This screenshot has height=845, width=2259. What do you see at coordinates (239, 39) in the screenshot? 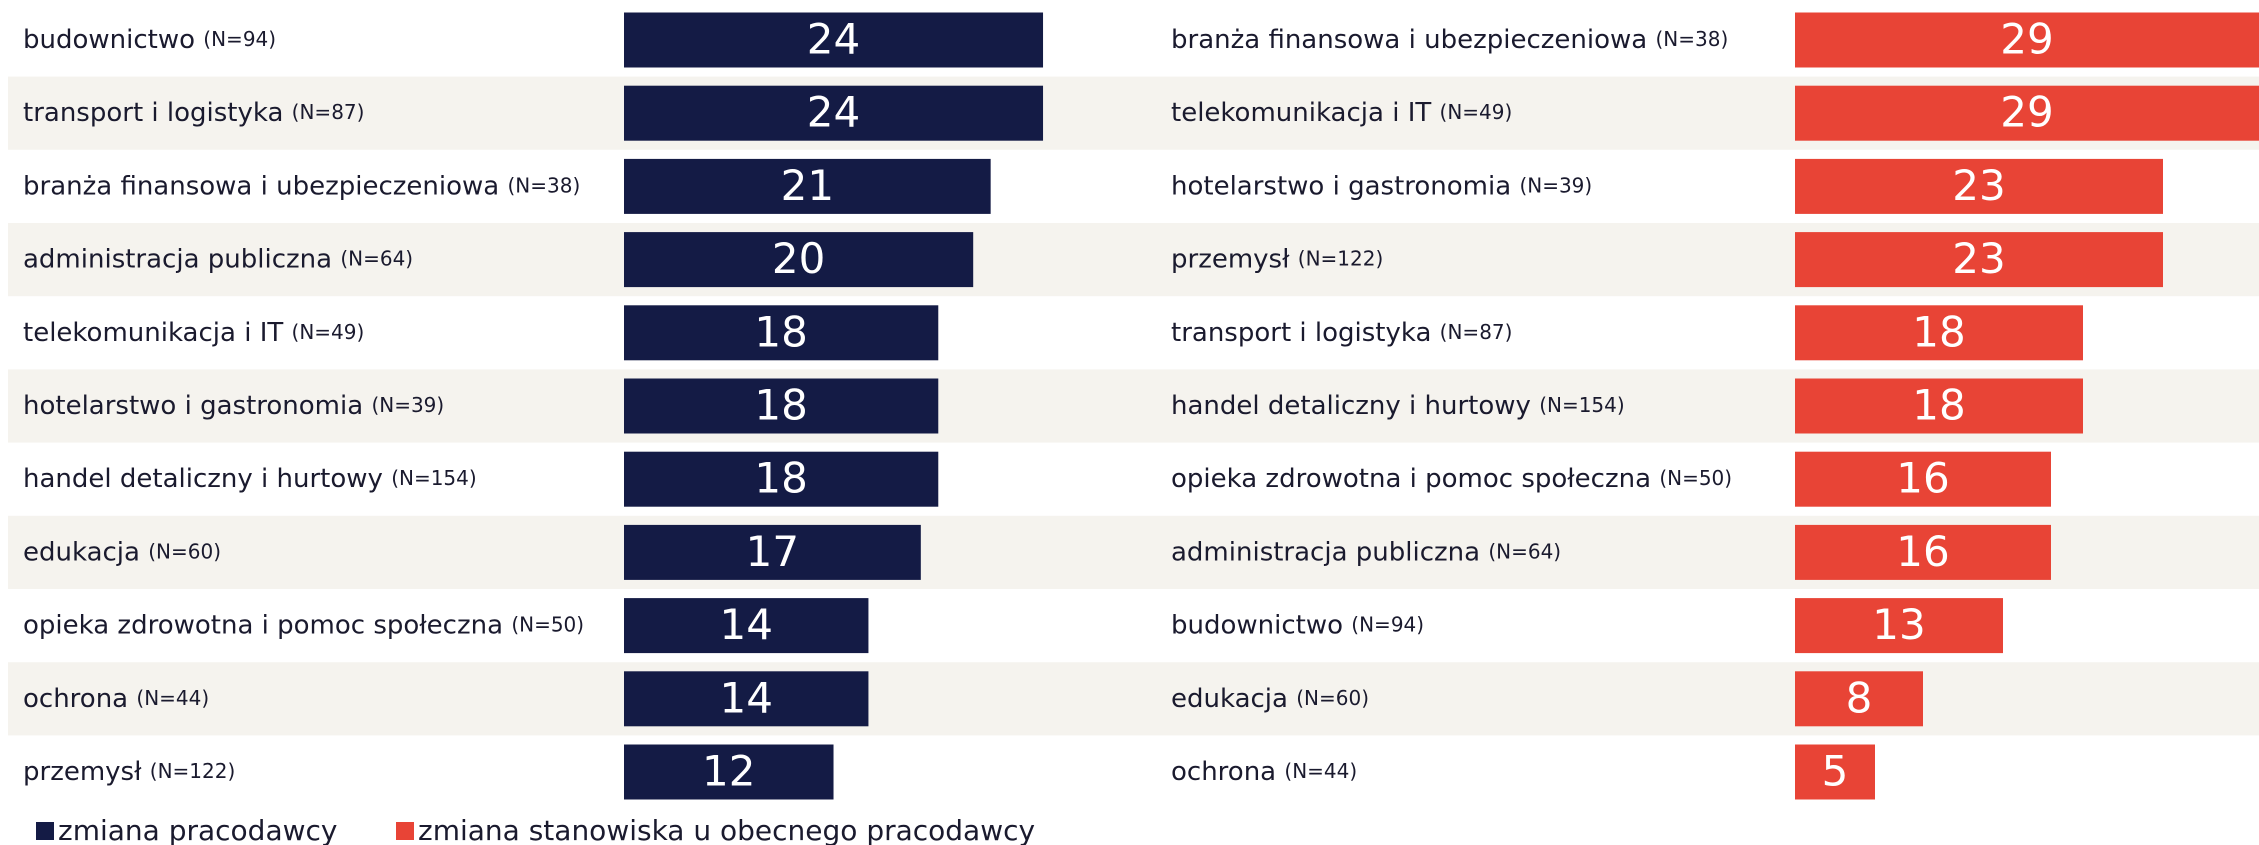
I see `sample-size: (N=94)` at bounding box center [239, 39].